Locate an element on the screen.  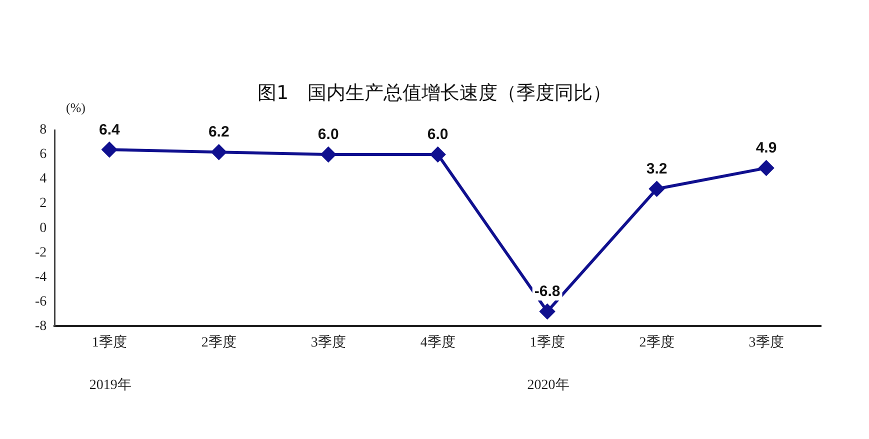
chart-title: 图1 国内生产总值增长速度（季度同比） is located at coordinates (434, 93).